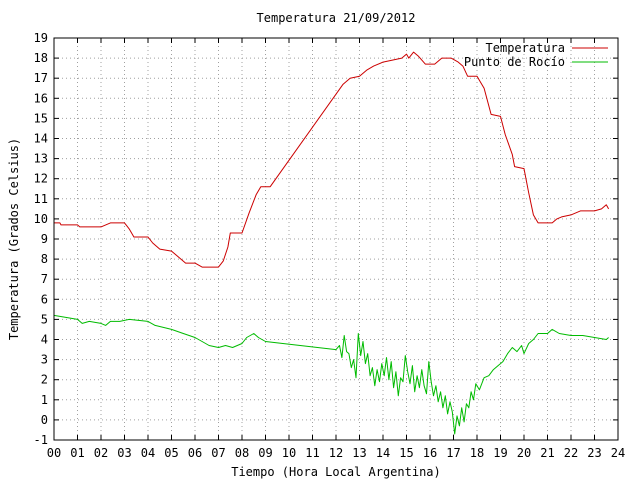  Describe the element at coordinates (383, 453) in the screenshot. I see `x-tick-label: 14` at that location.